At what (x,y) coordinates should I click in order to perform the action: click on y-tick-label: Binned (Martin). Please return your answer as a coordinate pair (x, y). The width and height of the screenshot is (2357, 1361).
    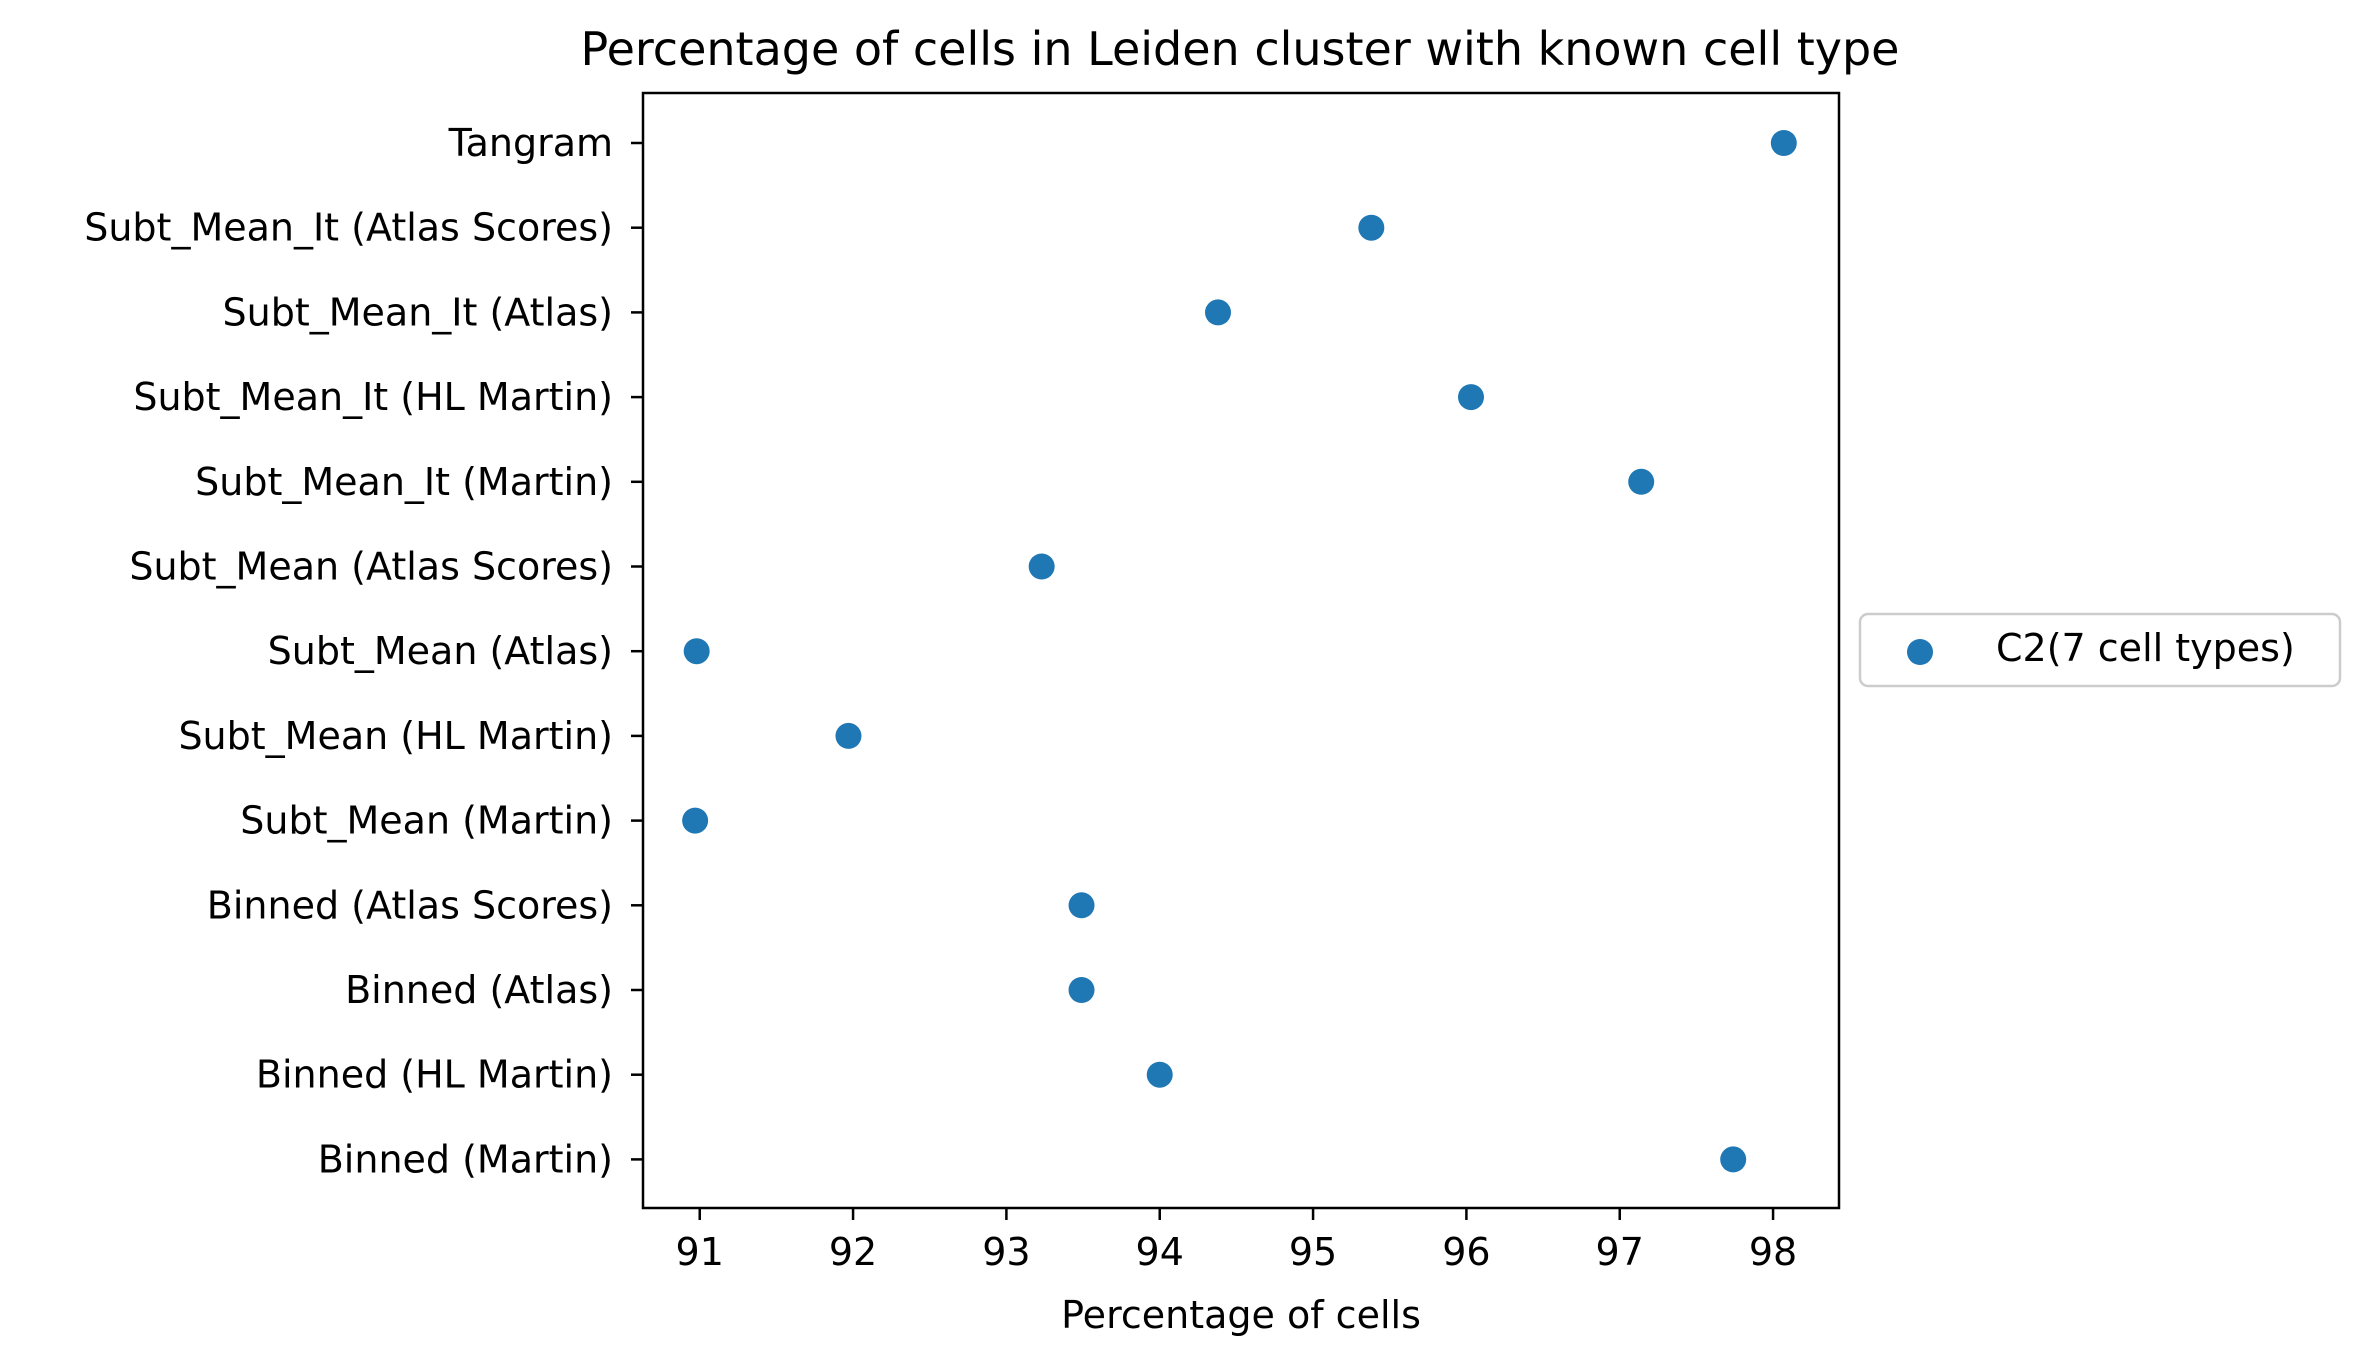
    Looking at the image, I should click on (465, 1159).